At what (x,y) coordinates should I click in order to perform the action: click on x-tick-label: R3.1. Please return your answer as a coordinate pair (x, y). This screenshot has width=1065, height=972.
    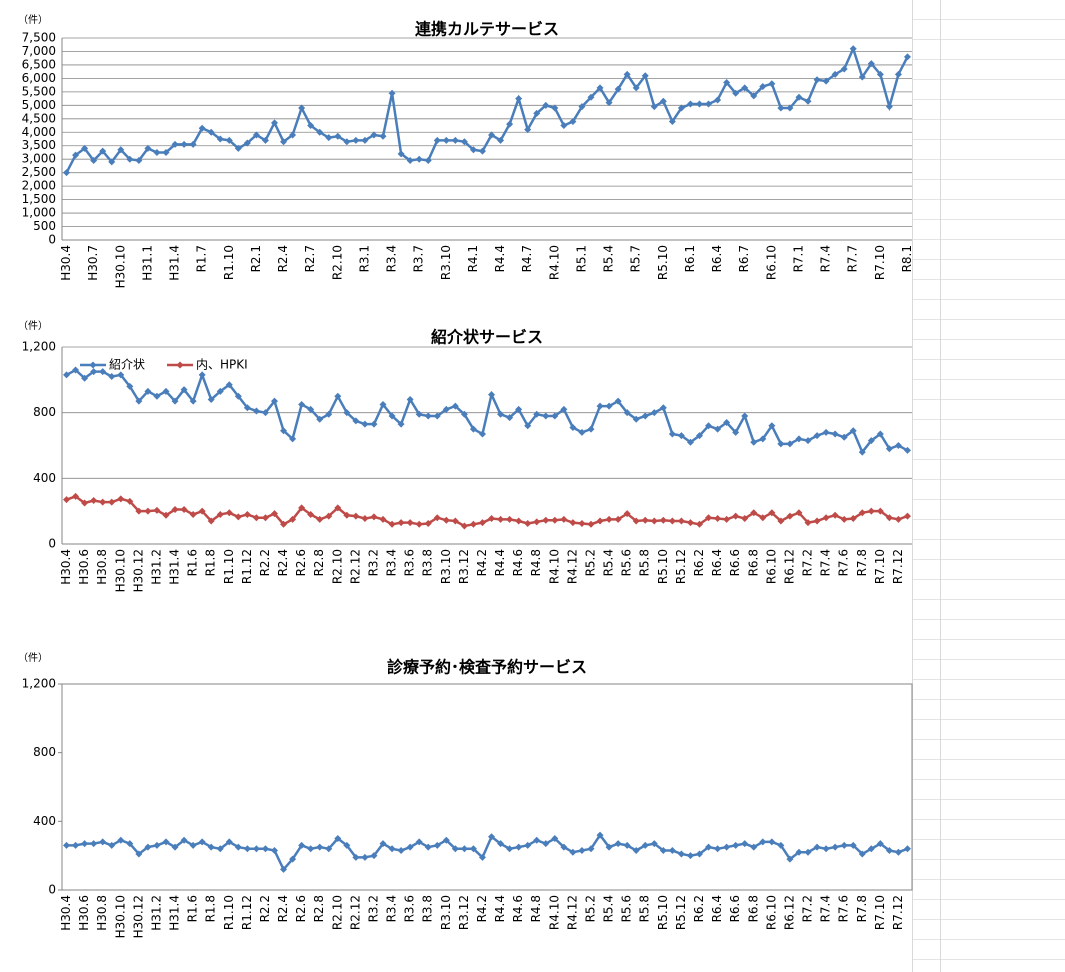
    Looking at the image, I should click on (364, 258).